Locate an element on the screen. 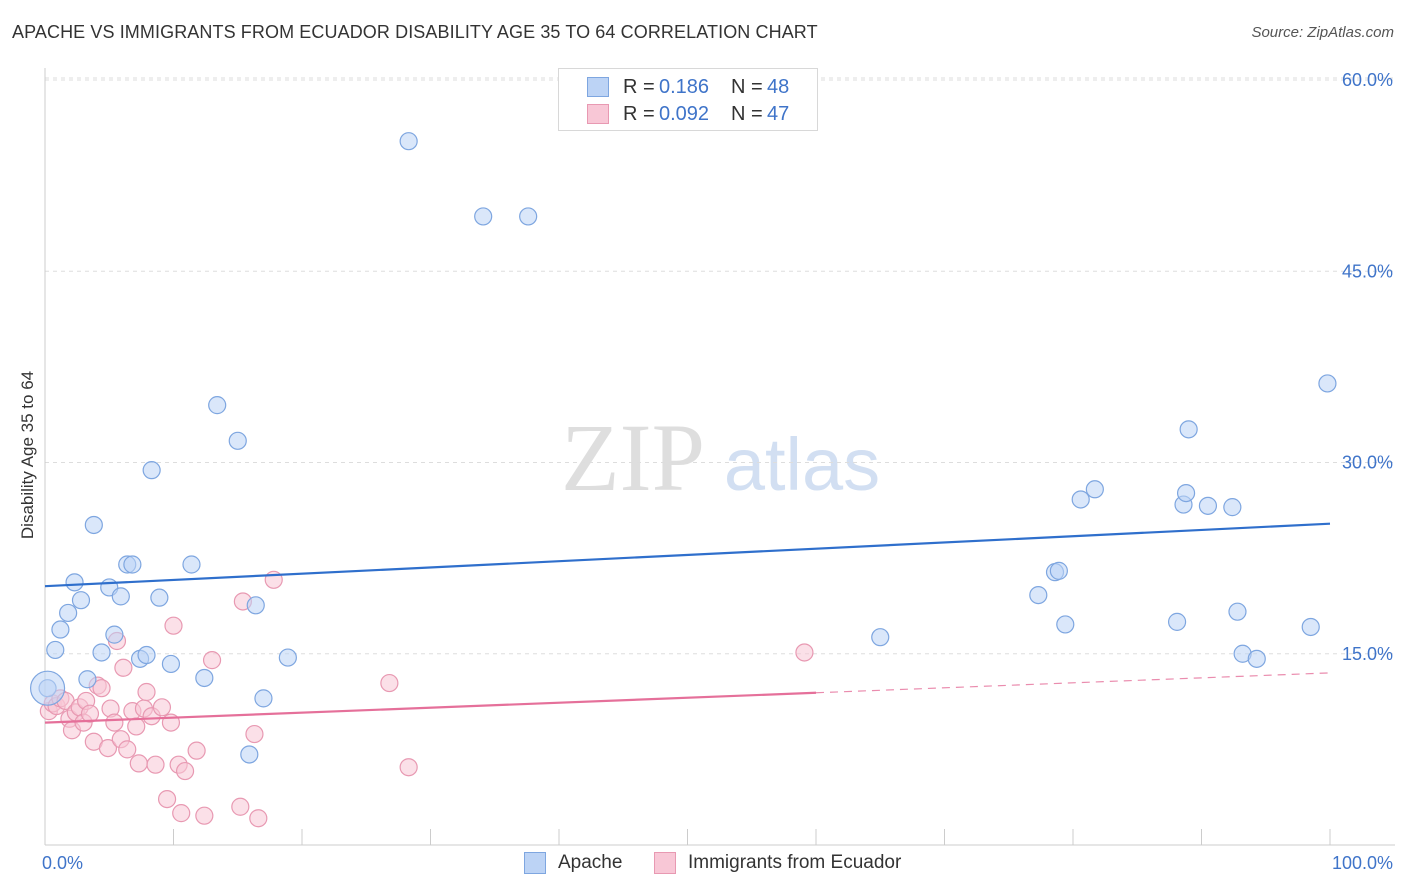  legend-r-value: 0.186 is located at coordinates (684, 86).